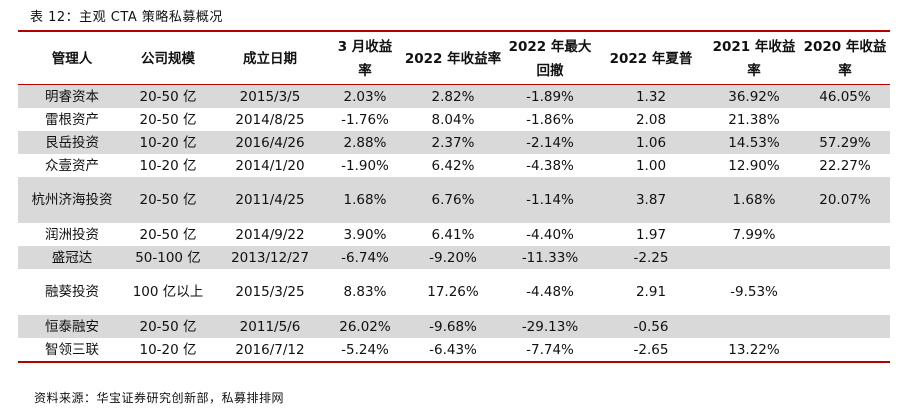 The height and width of the screenshot is (411, 898). What do you see at coordinates (270, 119) in the screenshot?
I see `table-cell: 2014/8/25` at bounding box center [270, 119].